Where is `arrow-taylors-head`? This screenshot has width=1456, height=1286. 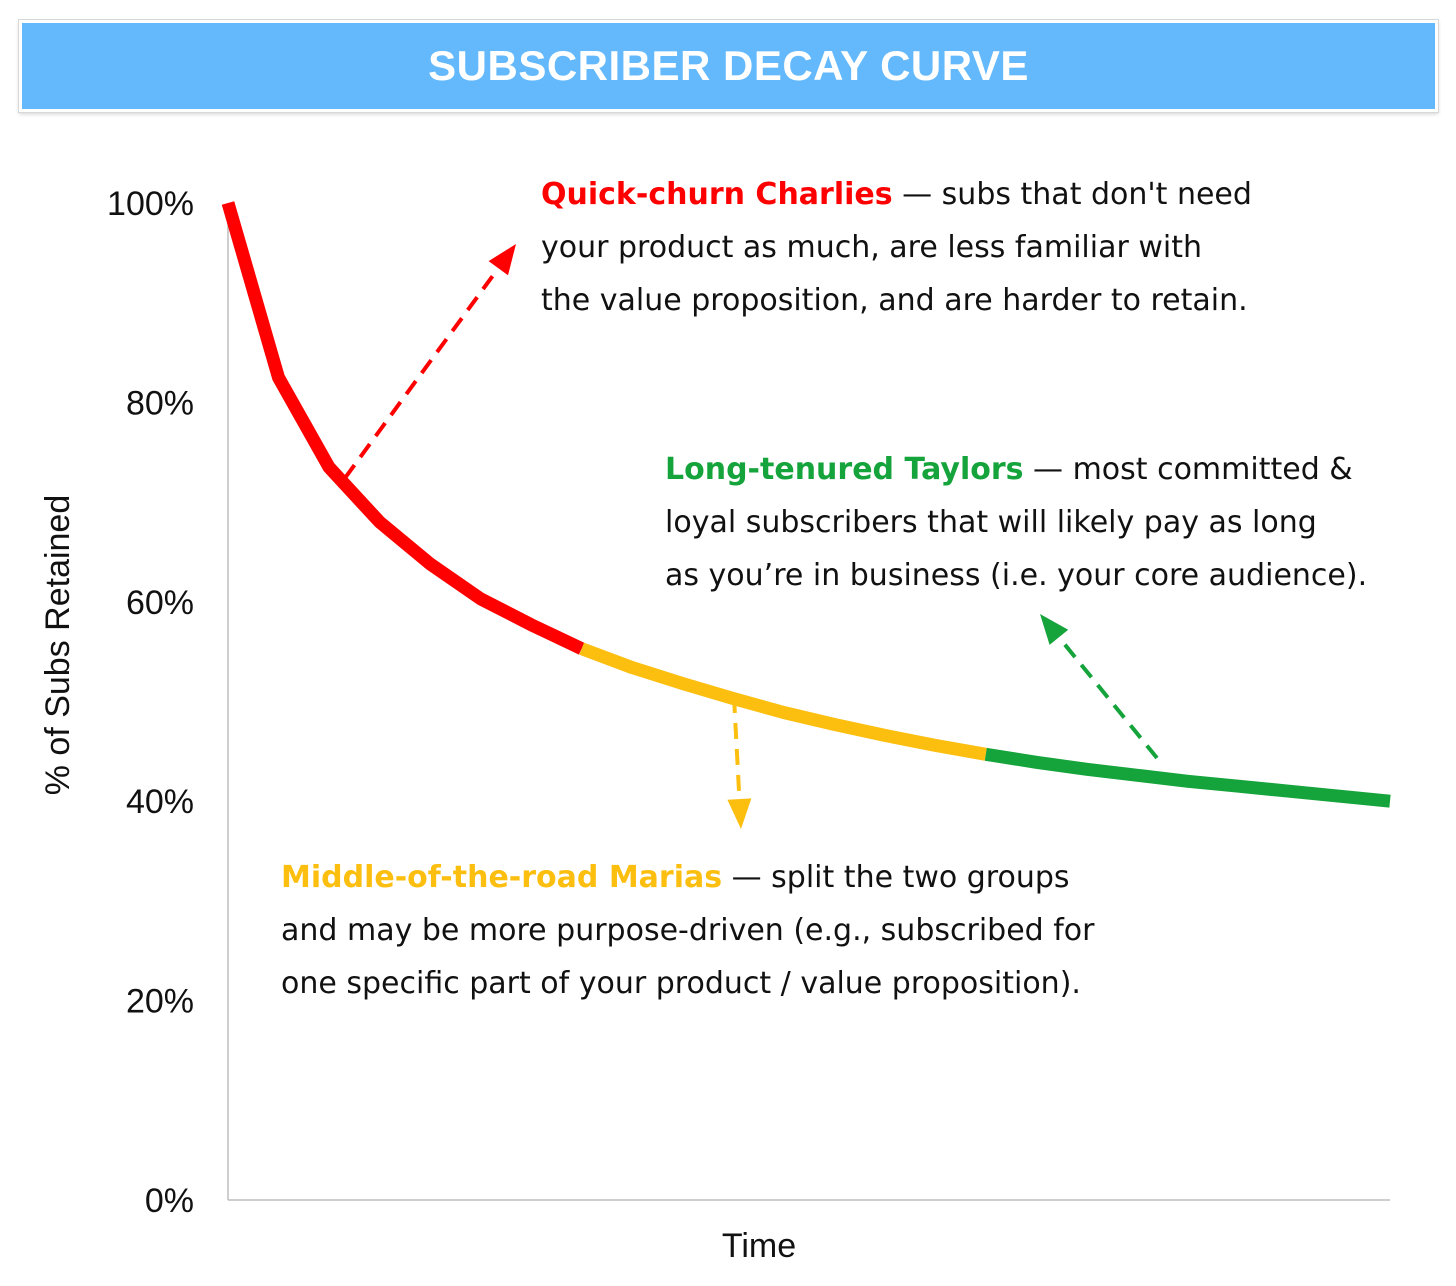 arrow-taylors-head is located at coordinates (1054, 629).